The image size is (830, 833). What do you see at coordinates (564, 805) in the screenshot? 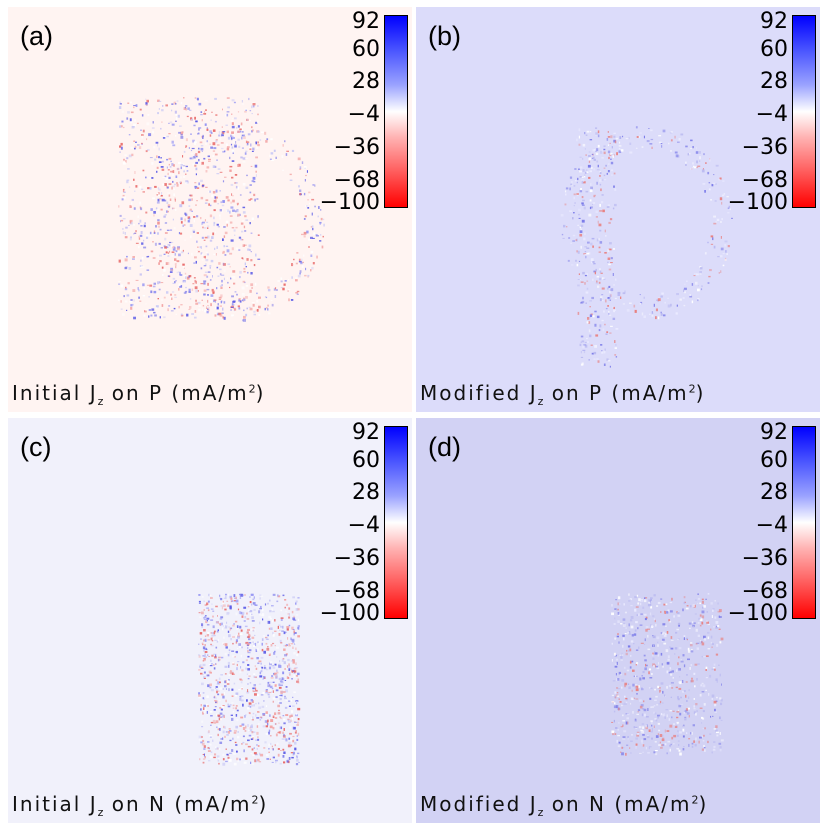
I see `panel-caption: Modified Jz on N (mA/m2)` at bounding box center [564, 805].